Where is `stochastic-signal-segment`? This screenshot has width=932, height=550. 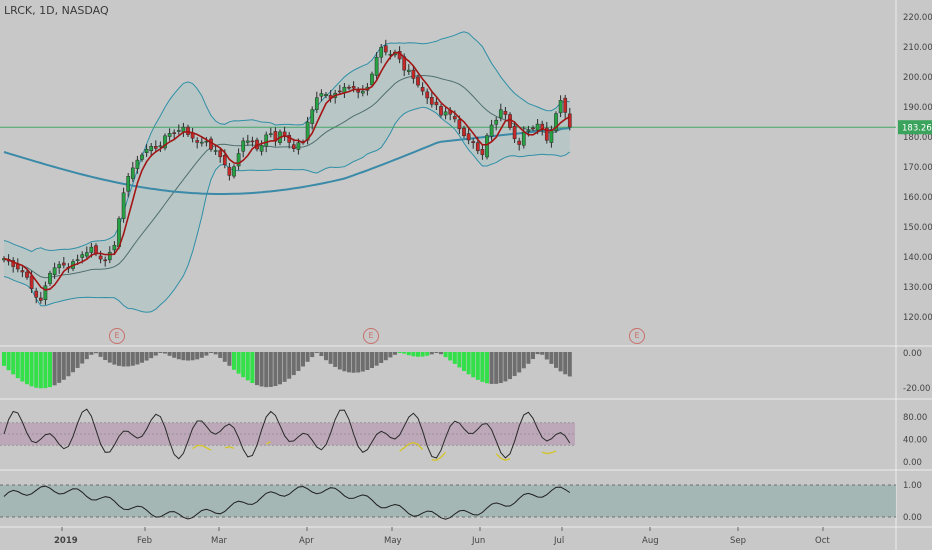
stochastic-signal-segment is located at coordinates (202, 447).